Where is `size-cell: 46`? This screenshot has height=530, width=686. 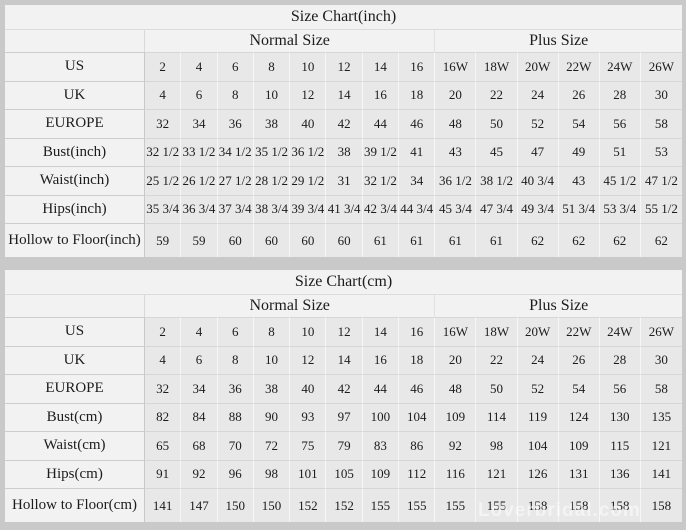 size-cell: 46 is located at coordinates (417, 123).